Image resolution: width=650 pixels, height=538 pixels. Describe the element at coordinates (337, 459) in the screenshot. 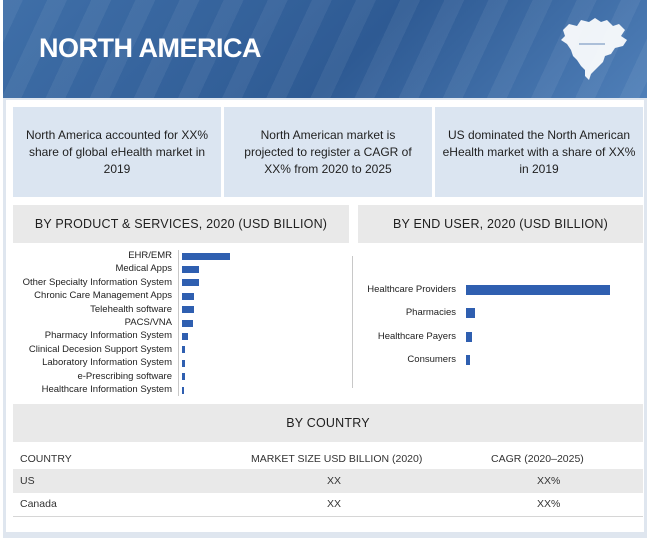

I see `column-header-market-size: MARKET SIZE USD BILLION (2020)` at that location.